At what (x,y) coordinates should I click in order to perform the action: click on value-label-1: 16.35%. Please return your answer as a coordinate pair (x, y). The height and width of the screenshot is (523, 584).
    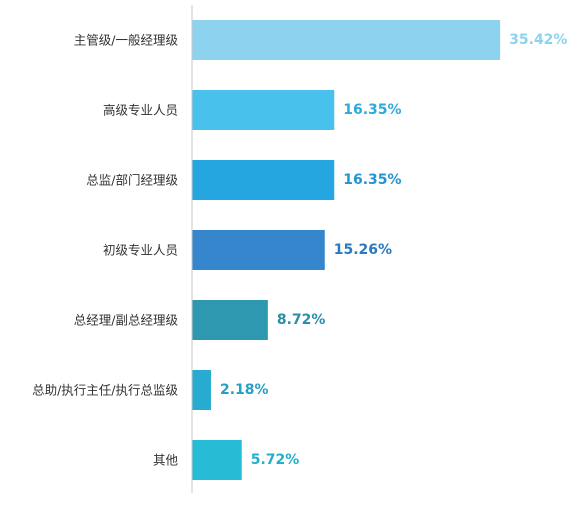
    Looking at the image, I should click on (372, 110).